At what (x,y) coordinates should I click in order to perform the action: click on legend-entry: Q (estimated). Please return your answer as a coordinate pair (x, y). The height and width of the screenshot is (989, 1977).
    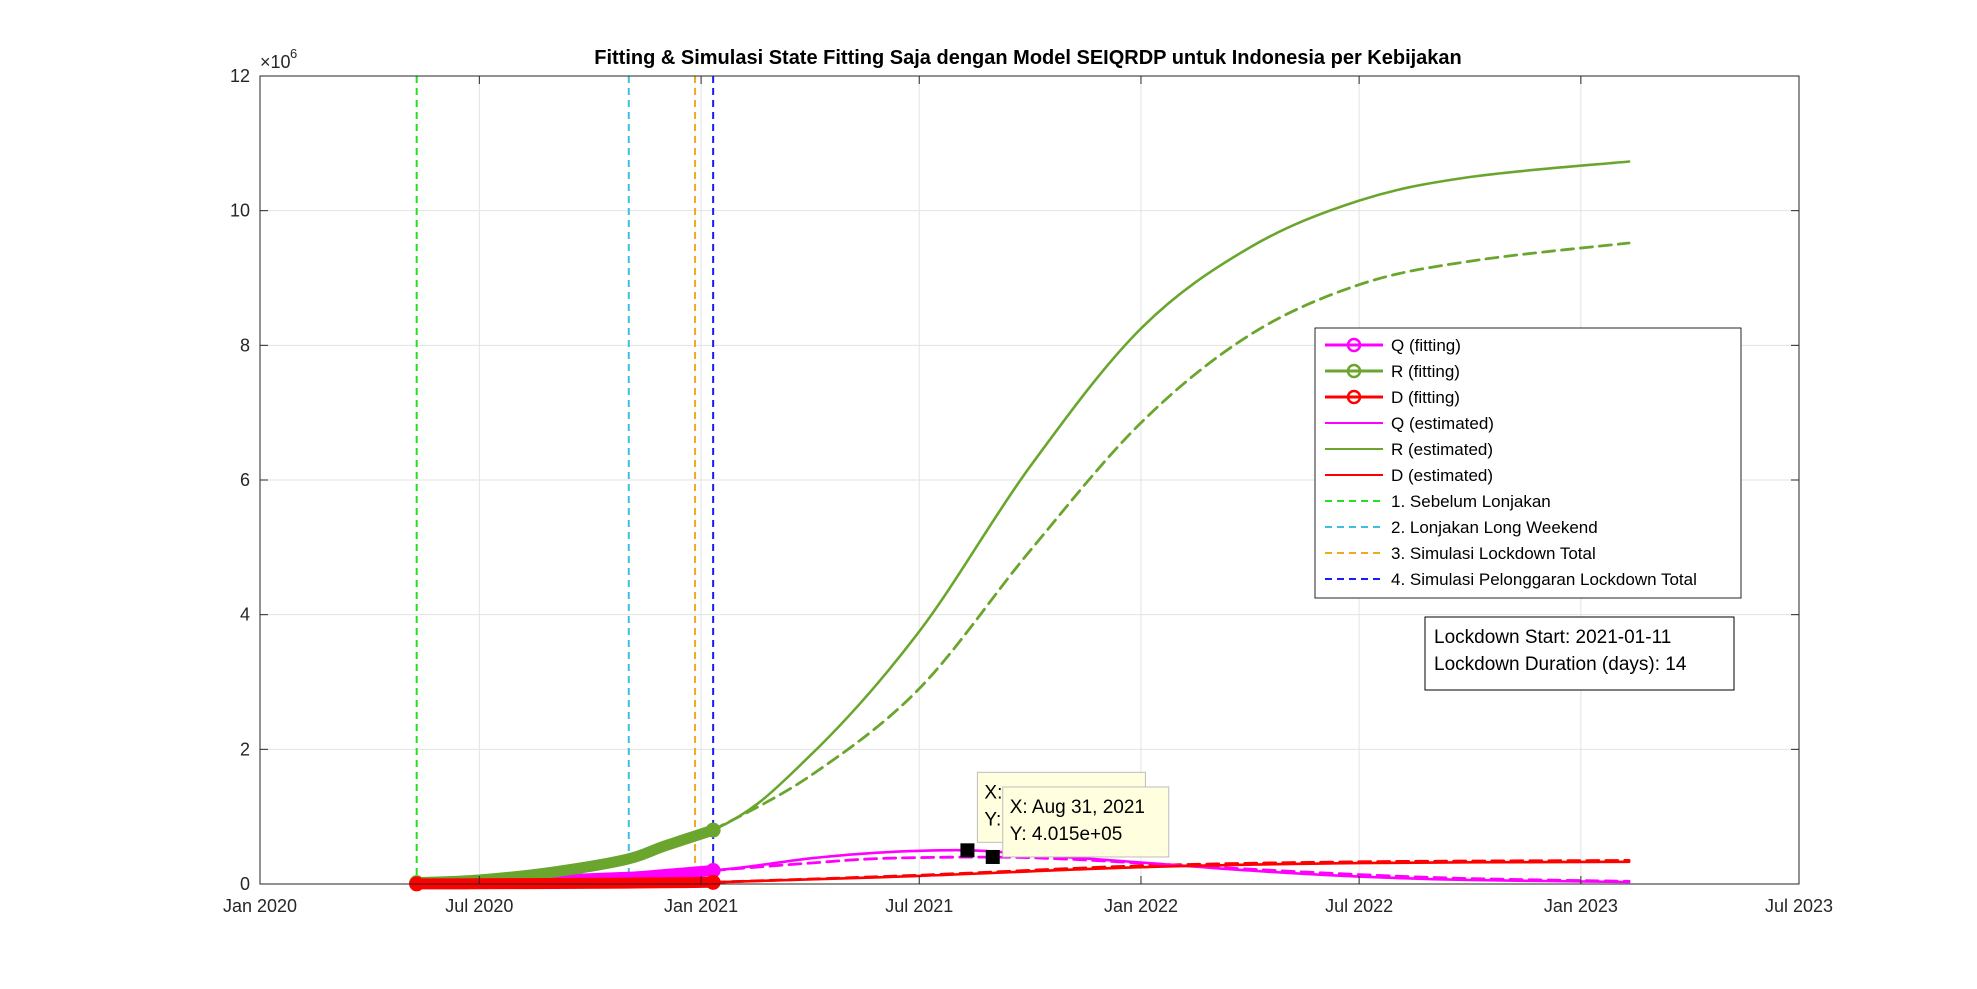
    Looking at the image, I should click on (1442, 423).